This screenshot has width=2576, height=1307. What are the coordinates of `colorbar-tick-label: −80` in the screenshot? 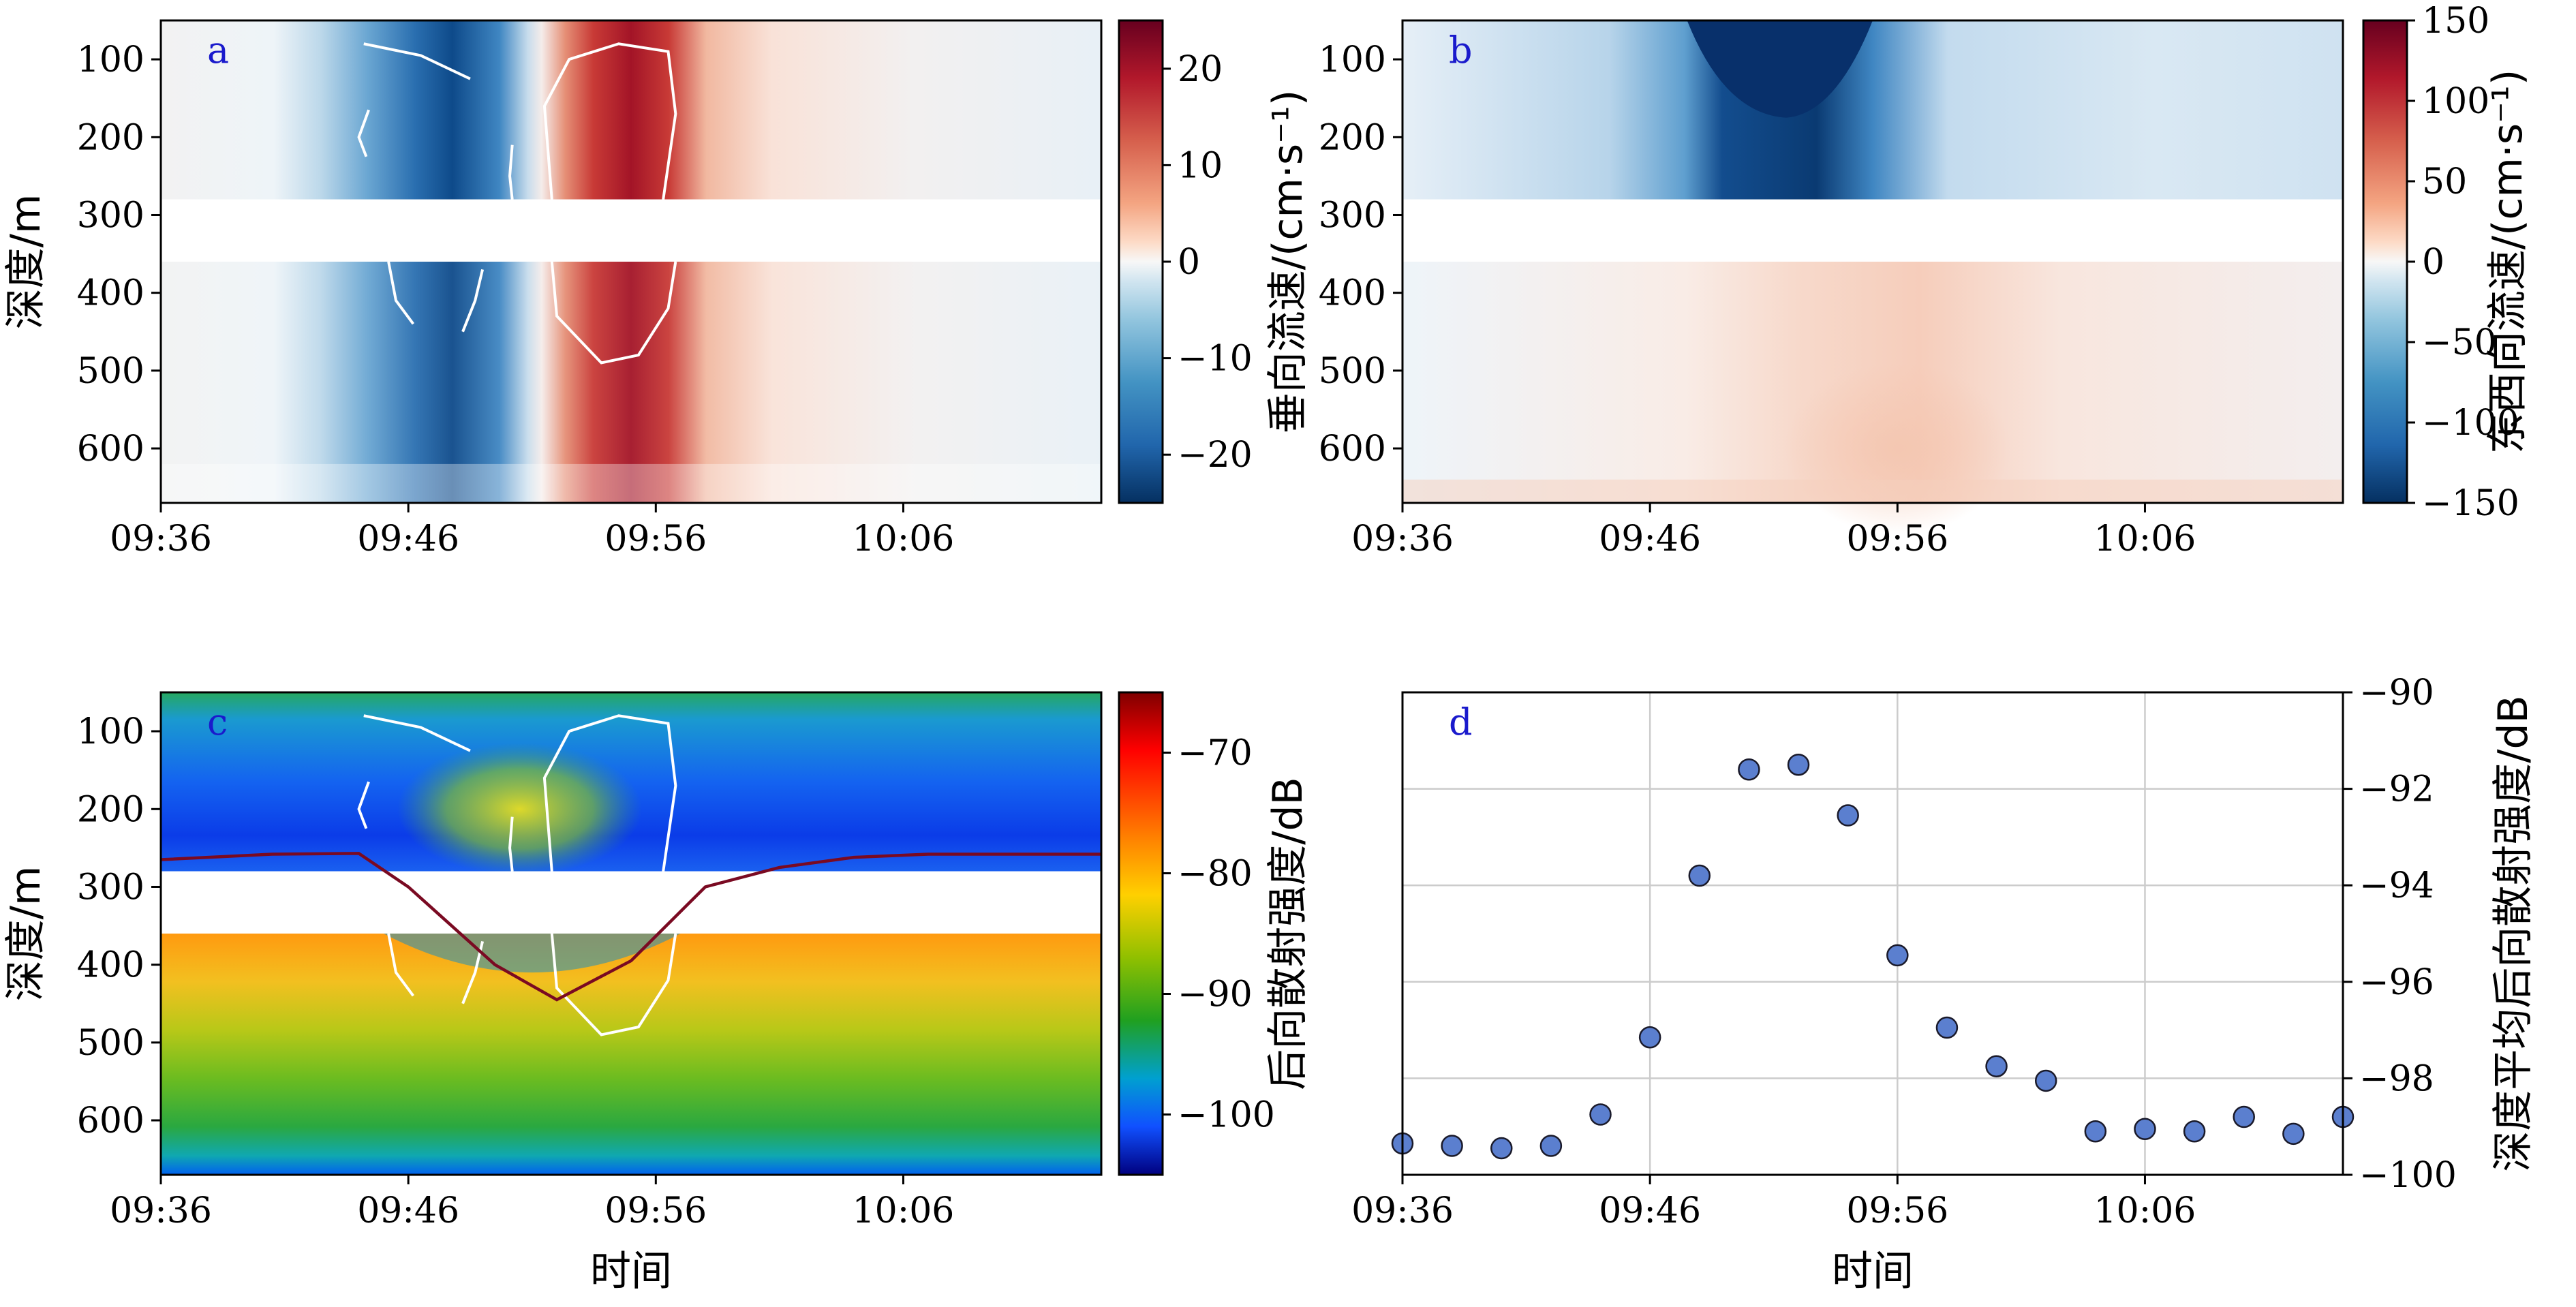 It's located at (1215, 874).